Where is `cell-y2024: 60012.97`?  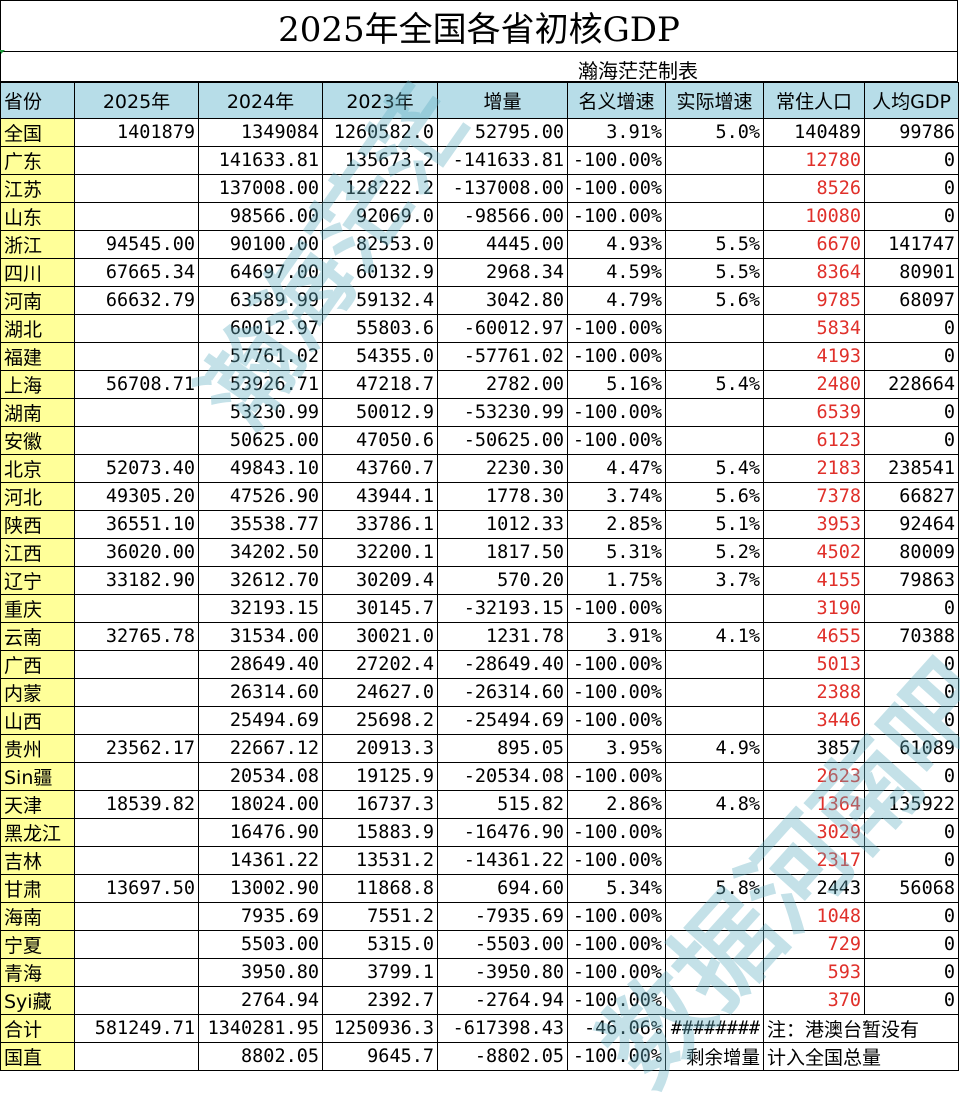
cell-y2024: 60012.97 is located at coordinates (260, 328).